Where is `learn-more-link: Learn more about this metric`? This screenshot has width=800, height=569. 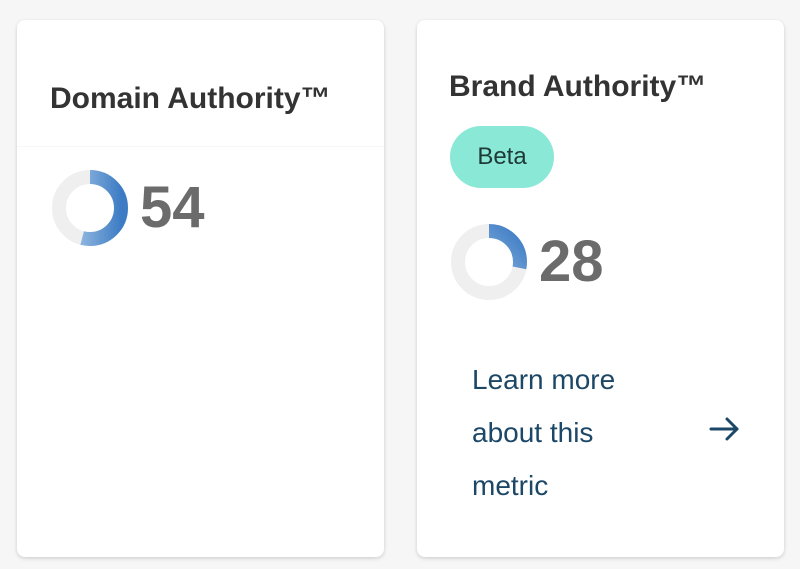
learn-more-link: Learn more about this metric is located at coordinates (607, 432).